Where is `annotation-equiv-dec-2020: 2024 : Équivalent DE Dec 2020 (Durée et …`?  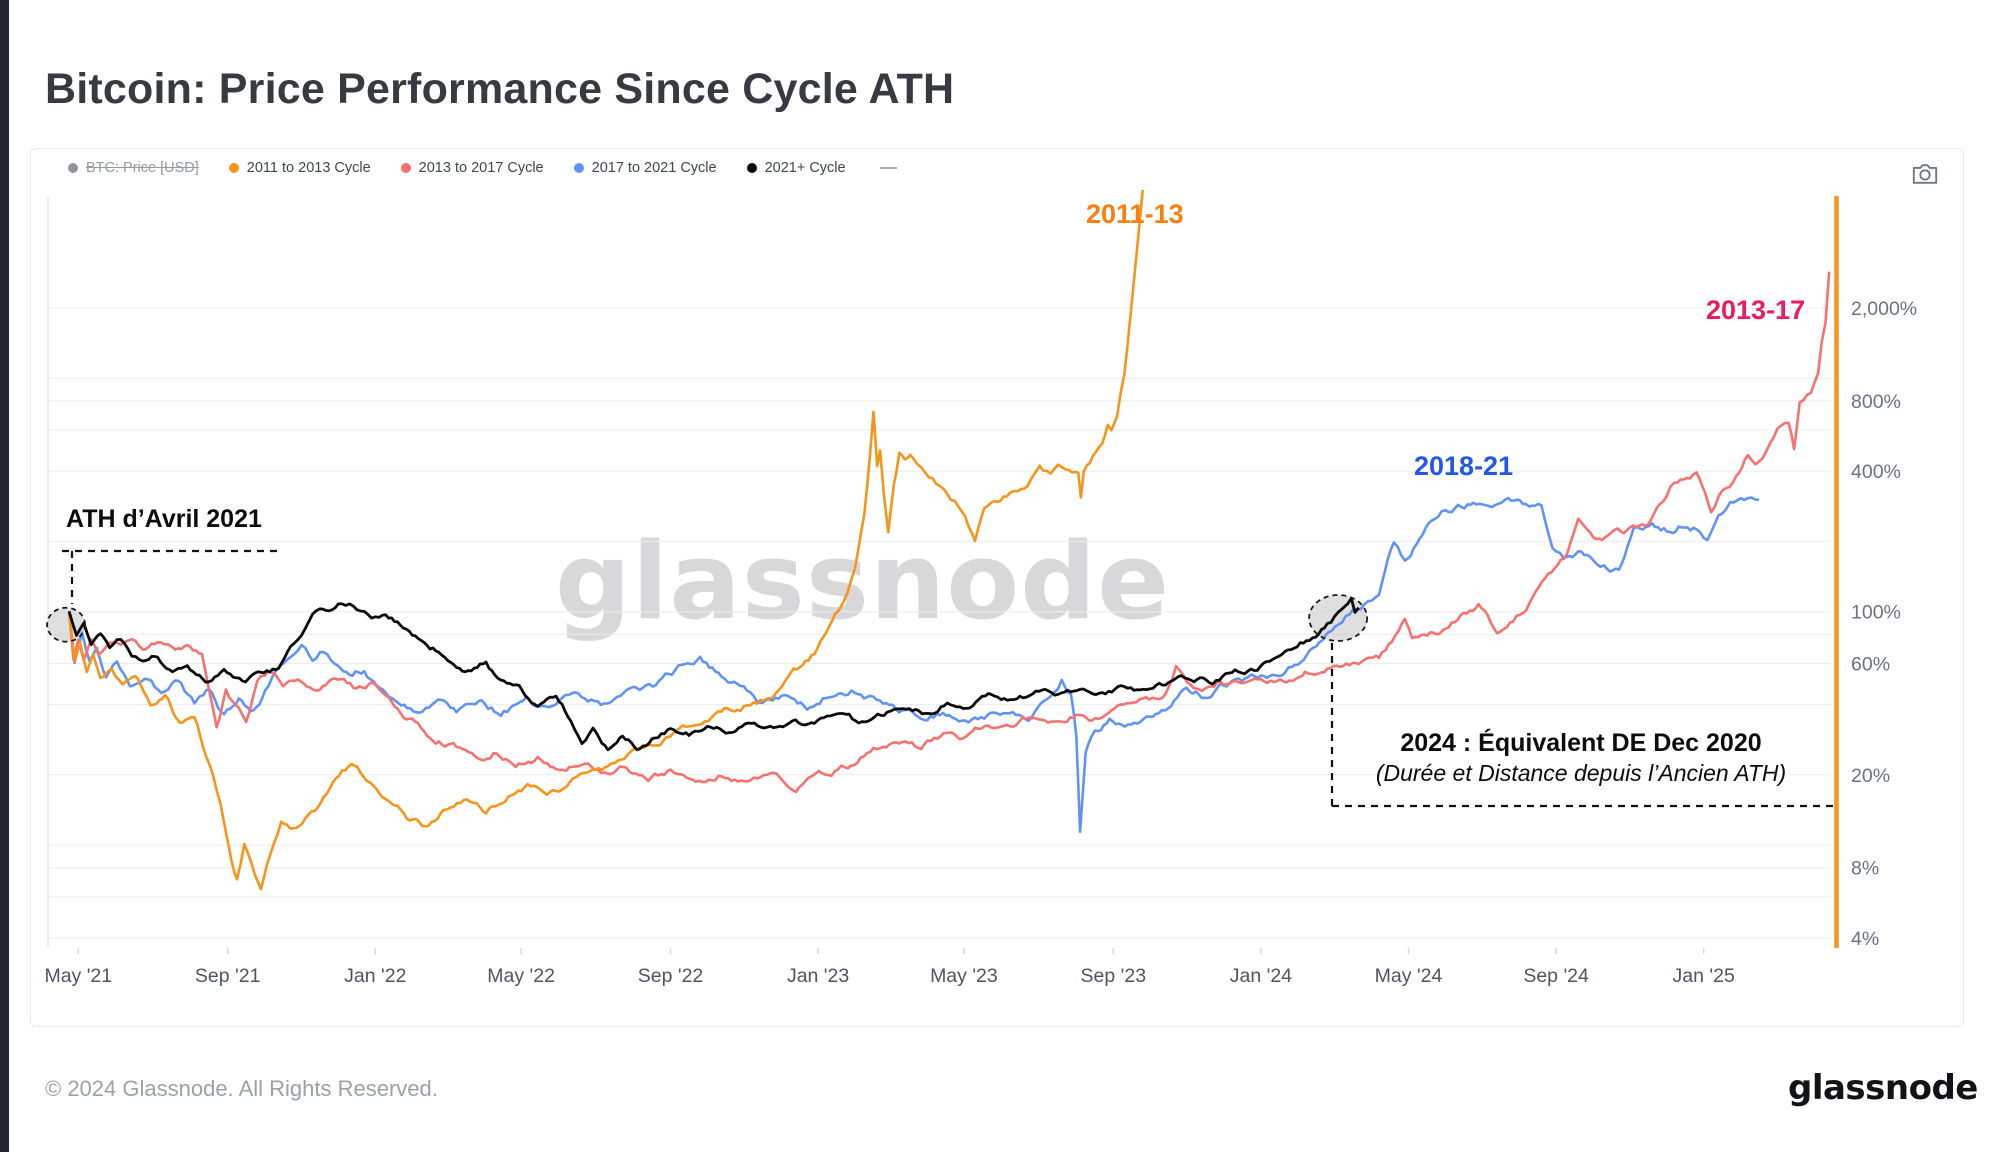
annotation-equiv-dec-2020: 2024 : Équivalent DE Dec 2020 (Durée et … is located at coordinates (1581, 757).